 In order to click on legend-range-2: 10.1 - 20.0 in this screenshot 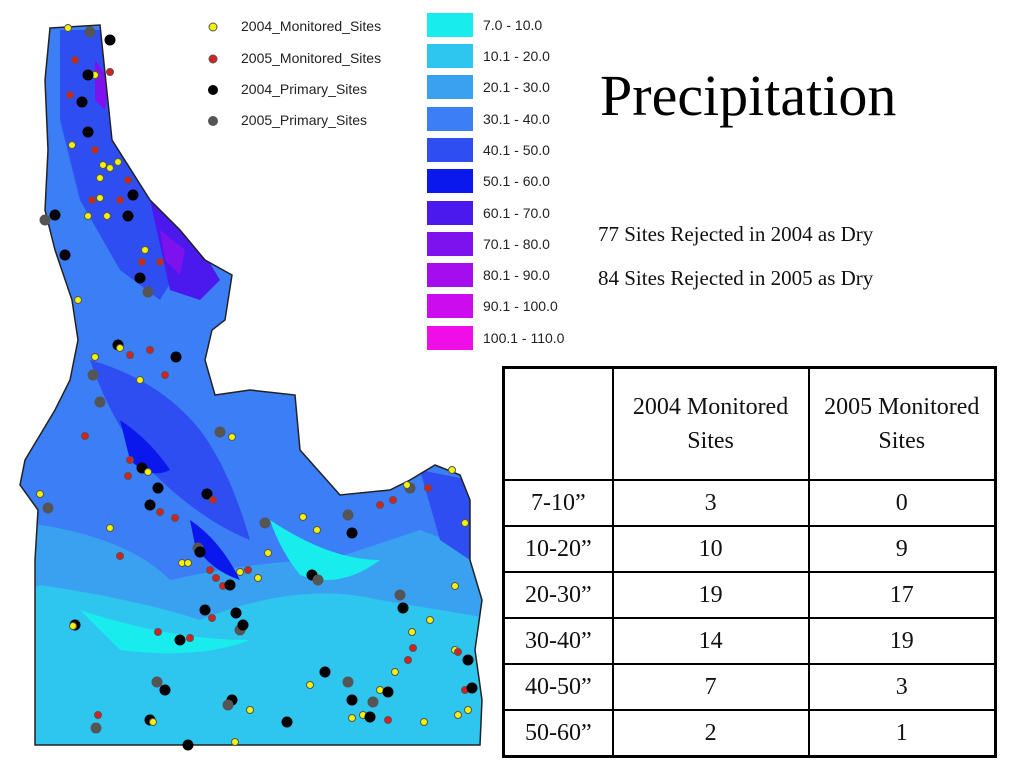, I will do `click(488, 56)`.